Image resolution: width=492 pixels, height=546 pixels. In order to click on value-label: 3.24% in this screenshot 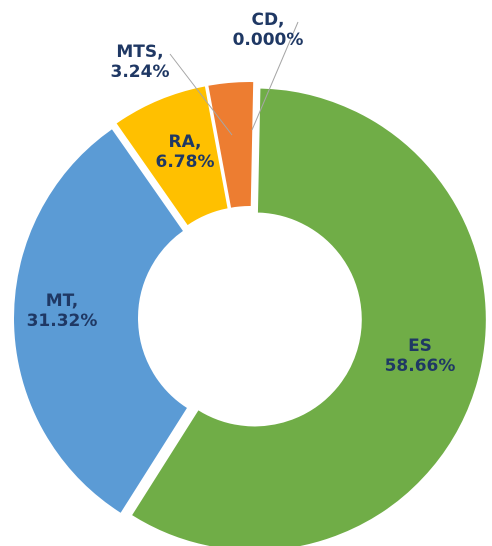, I will do `click(140, 72)`.